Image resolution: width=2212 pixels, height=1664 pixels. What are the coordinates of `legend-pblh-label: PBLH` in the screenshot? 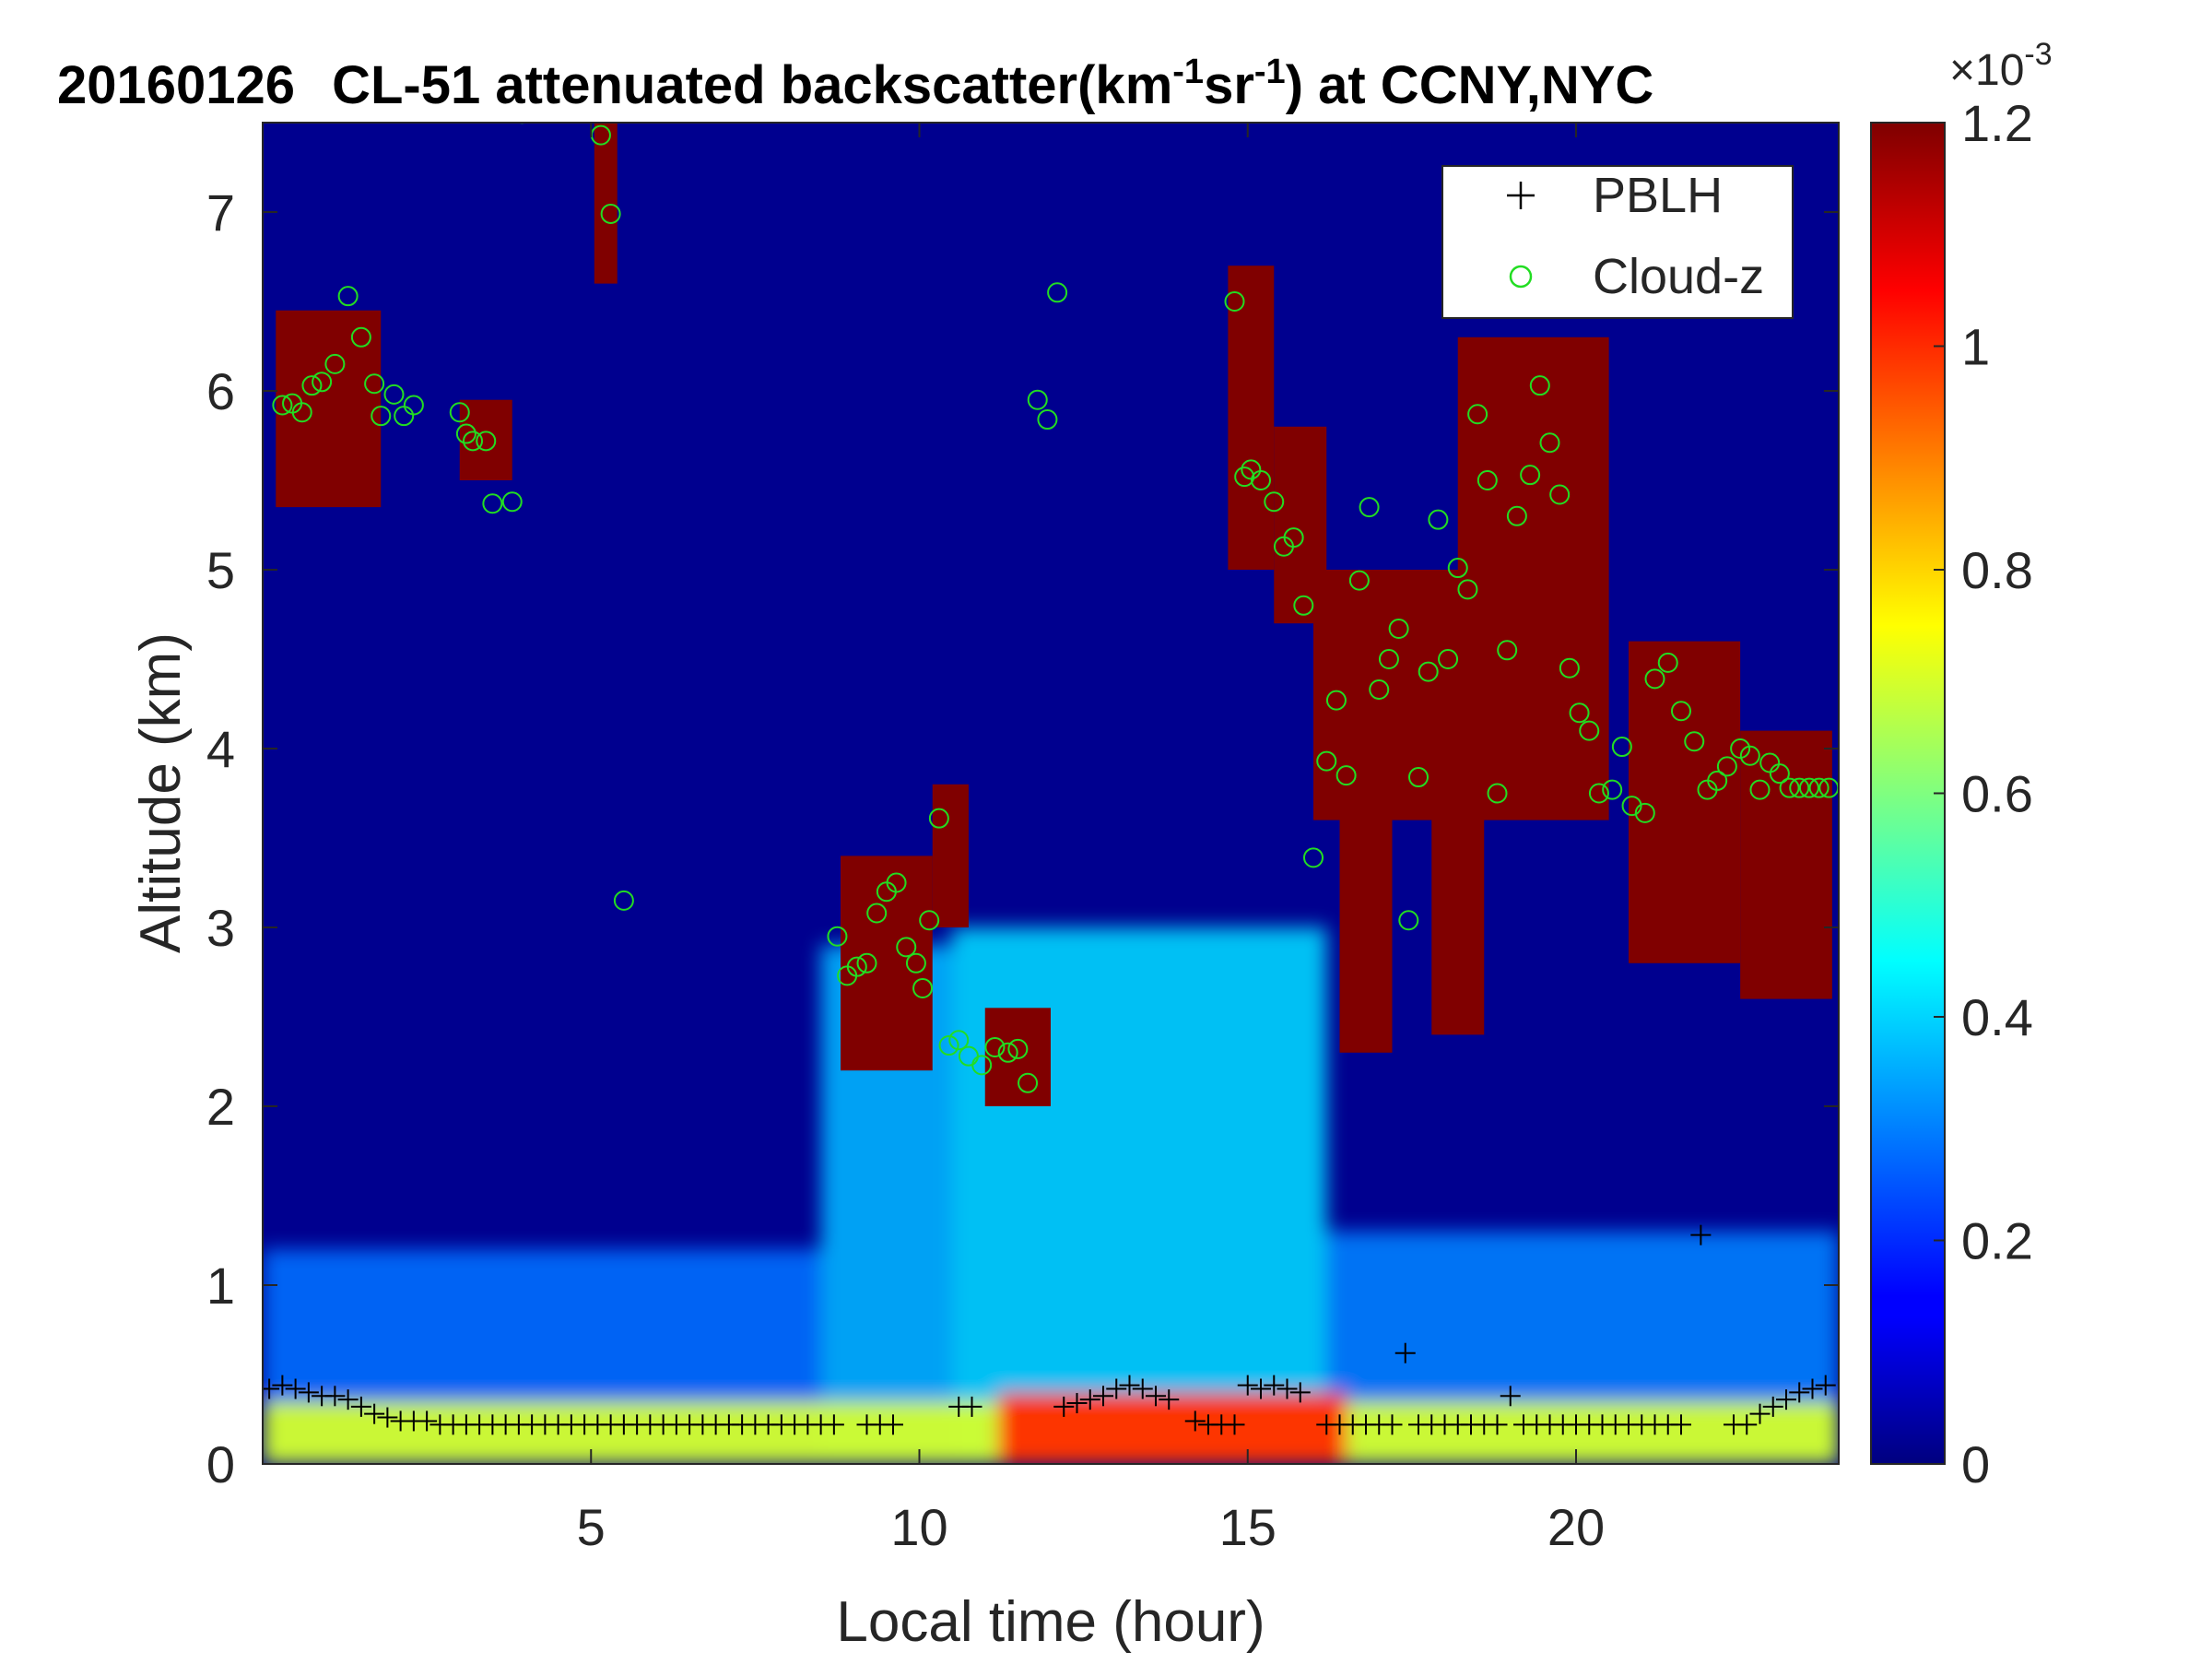 It's located at (1658, 195).